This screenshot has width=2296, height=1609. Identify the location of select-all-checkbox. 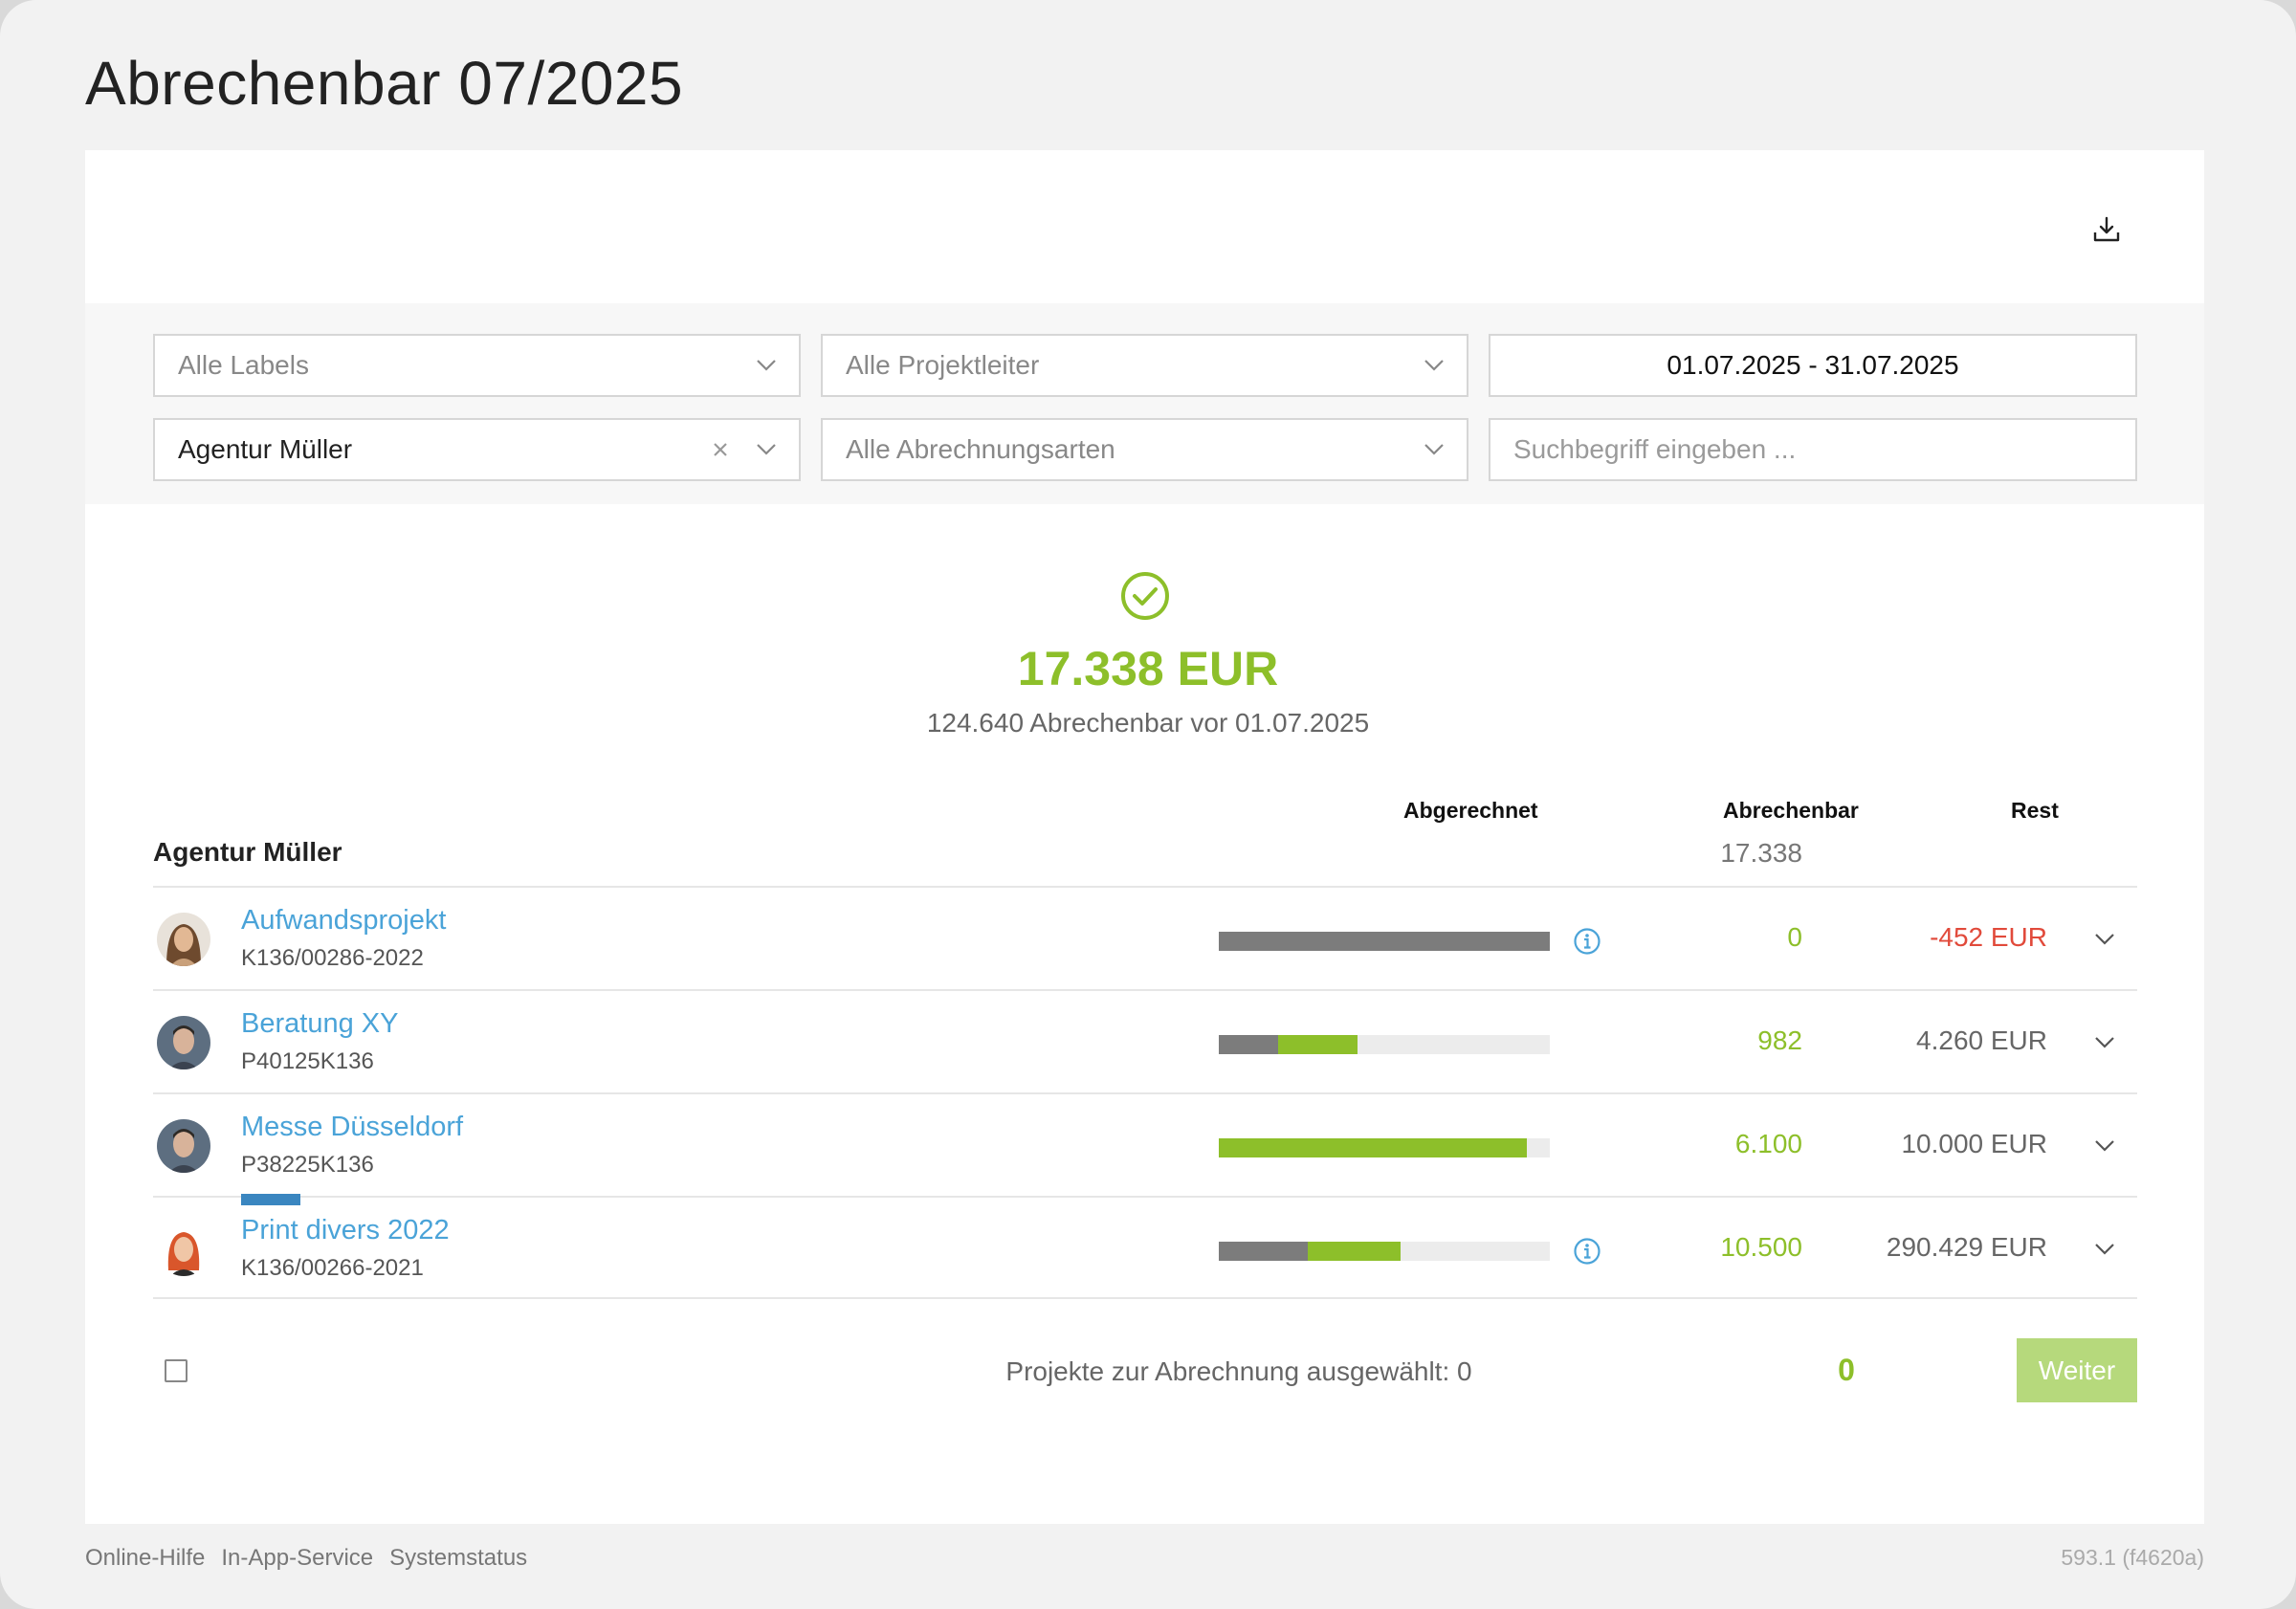
(176, 1370).